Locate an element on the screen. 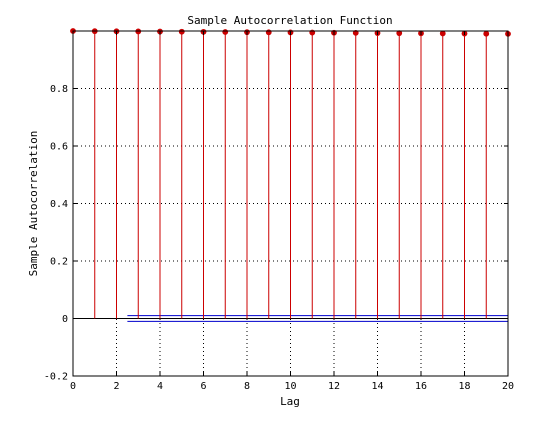 Image resolution: width=560 pixels, height=425 pixels. y-tick-label: 0.4 is located at coordinates (59, 204).